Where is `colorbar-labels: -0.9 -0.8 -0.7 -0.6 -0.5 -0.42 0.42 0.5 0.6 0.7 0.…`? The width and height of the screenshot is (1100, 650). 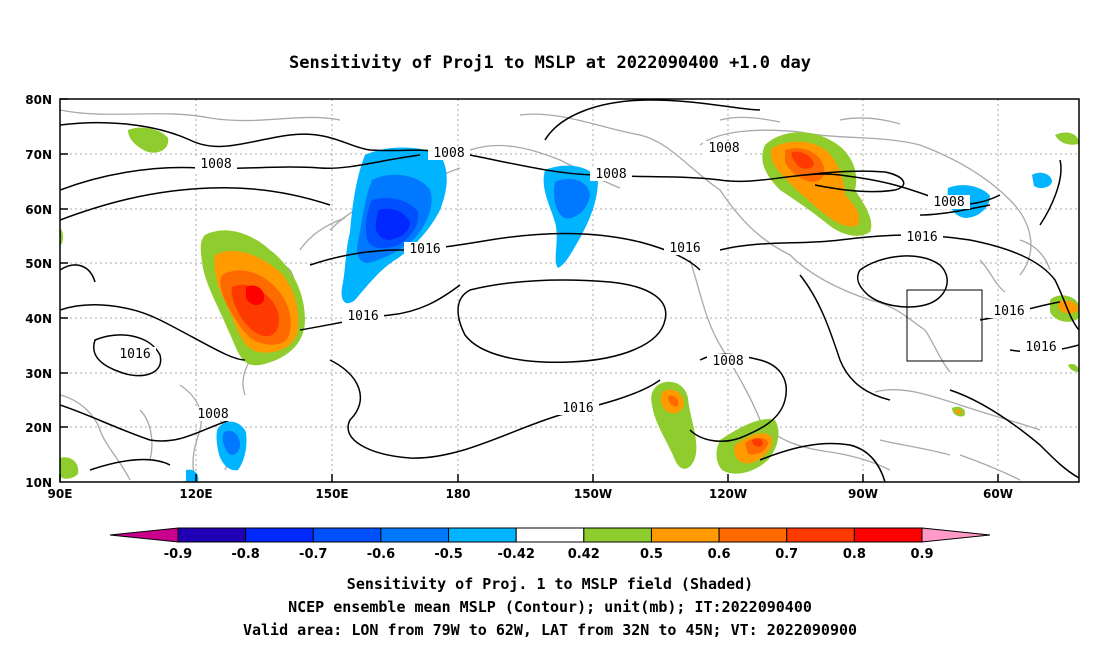
colorbar-labels: -0.9 -0.8 -0.7 -0.6 -0.5 -0.42 0.42 0.5 0.6 0.7 0.… is located at coordinates (549, 554).